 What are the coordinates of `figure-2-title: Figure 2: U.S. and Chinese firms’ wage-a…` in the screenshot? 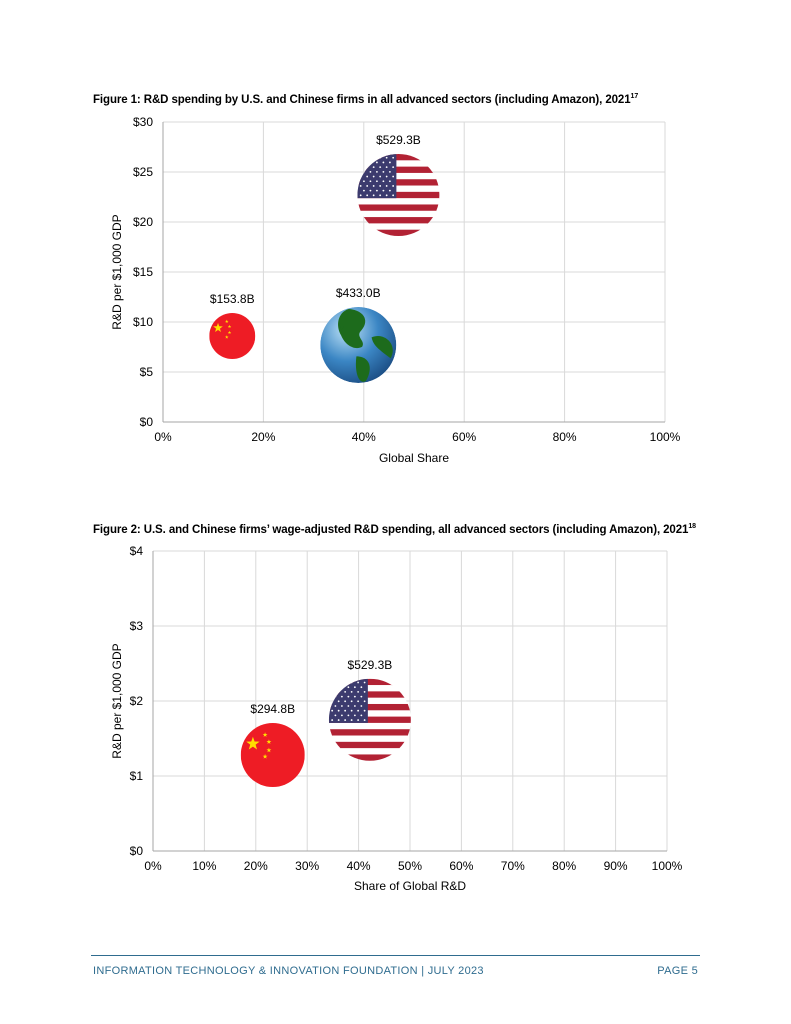 It's located at (394, 529).